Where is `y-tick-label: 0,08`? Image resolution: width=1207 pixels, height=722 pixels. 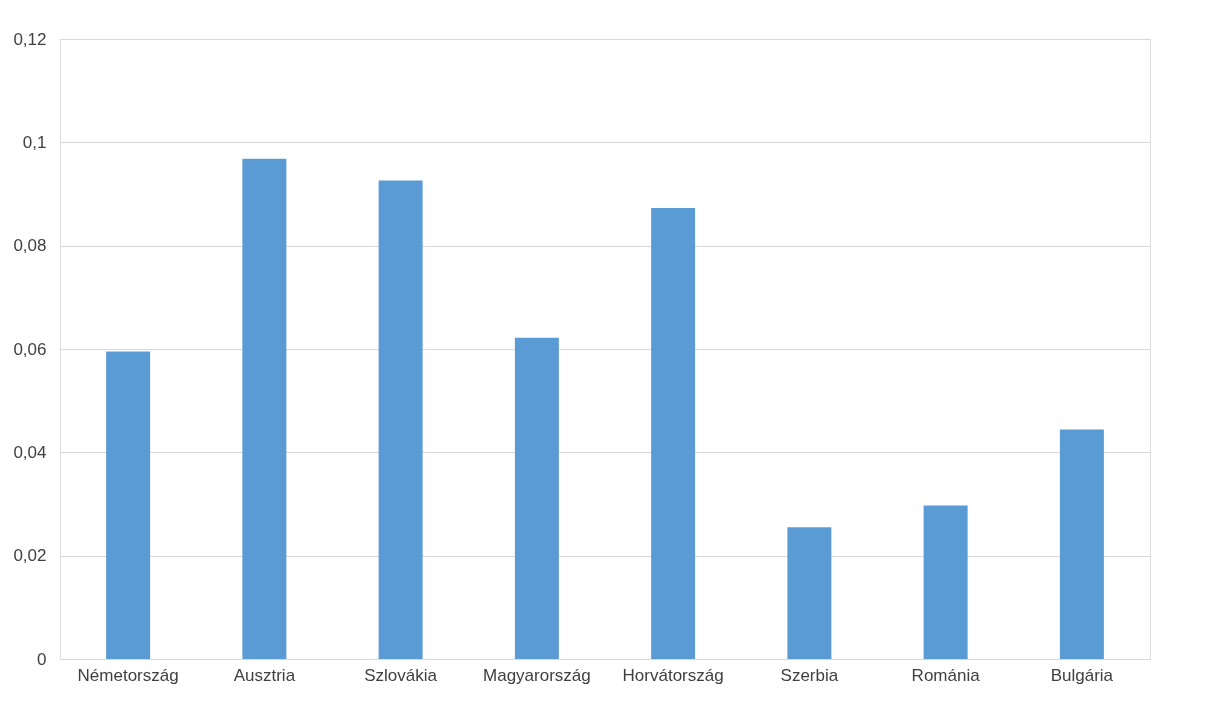 y-tick-label: 0,08 is located at coordinates (30, 246).